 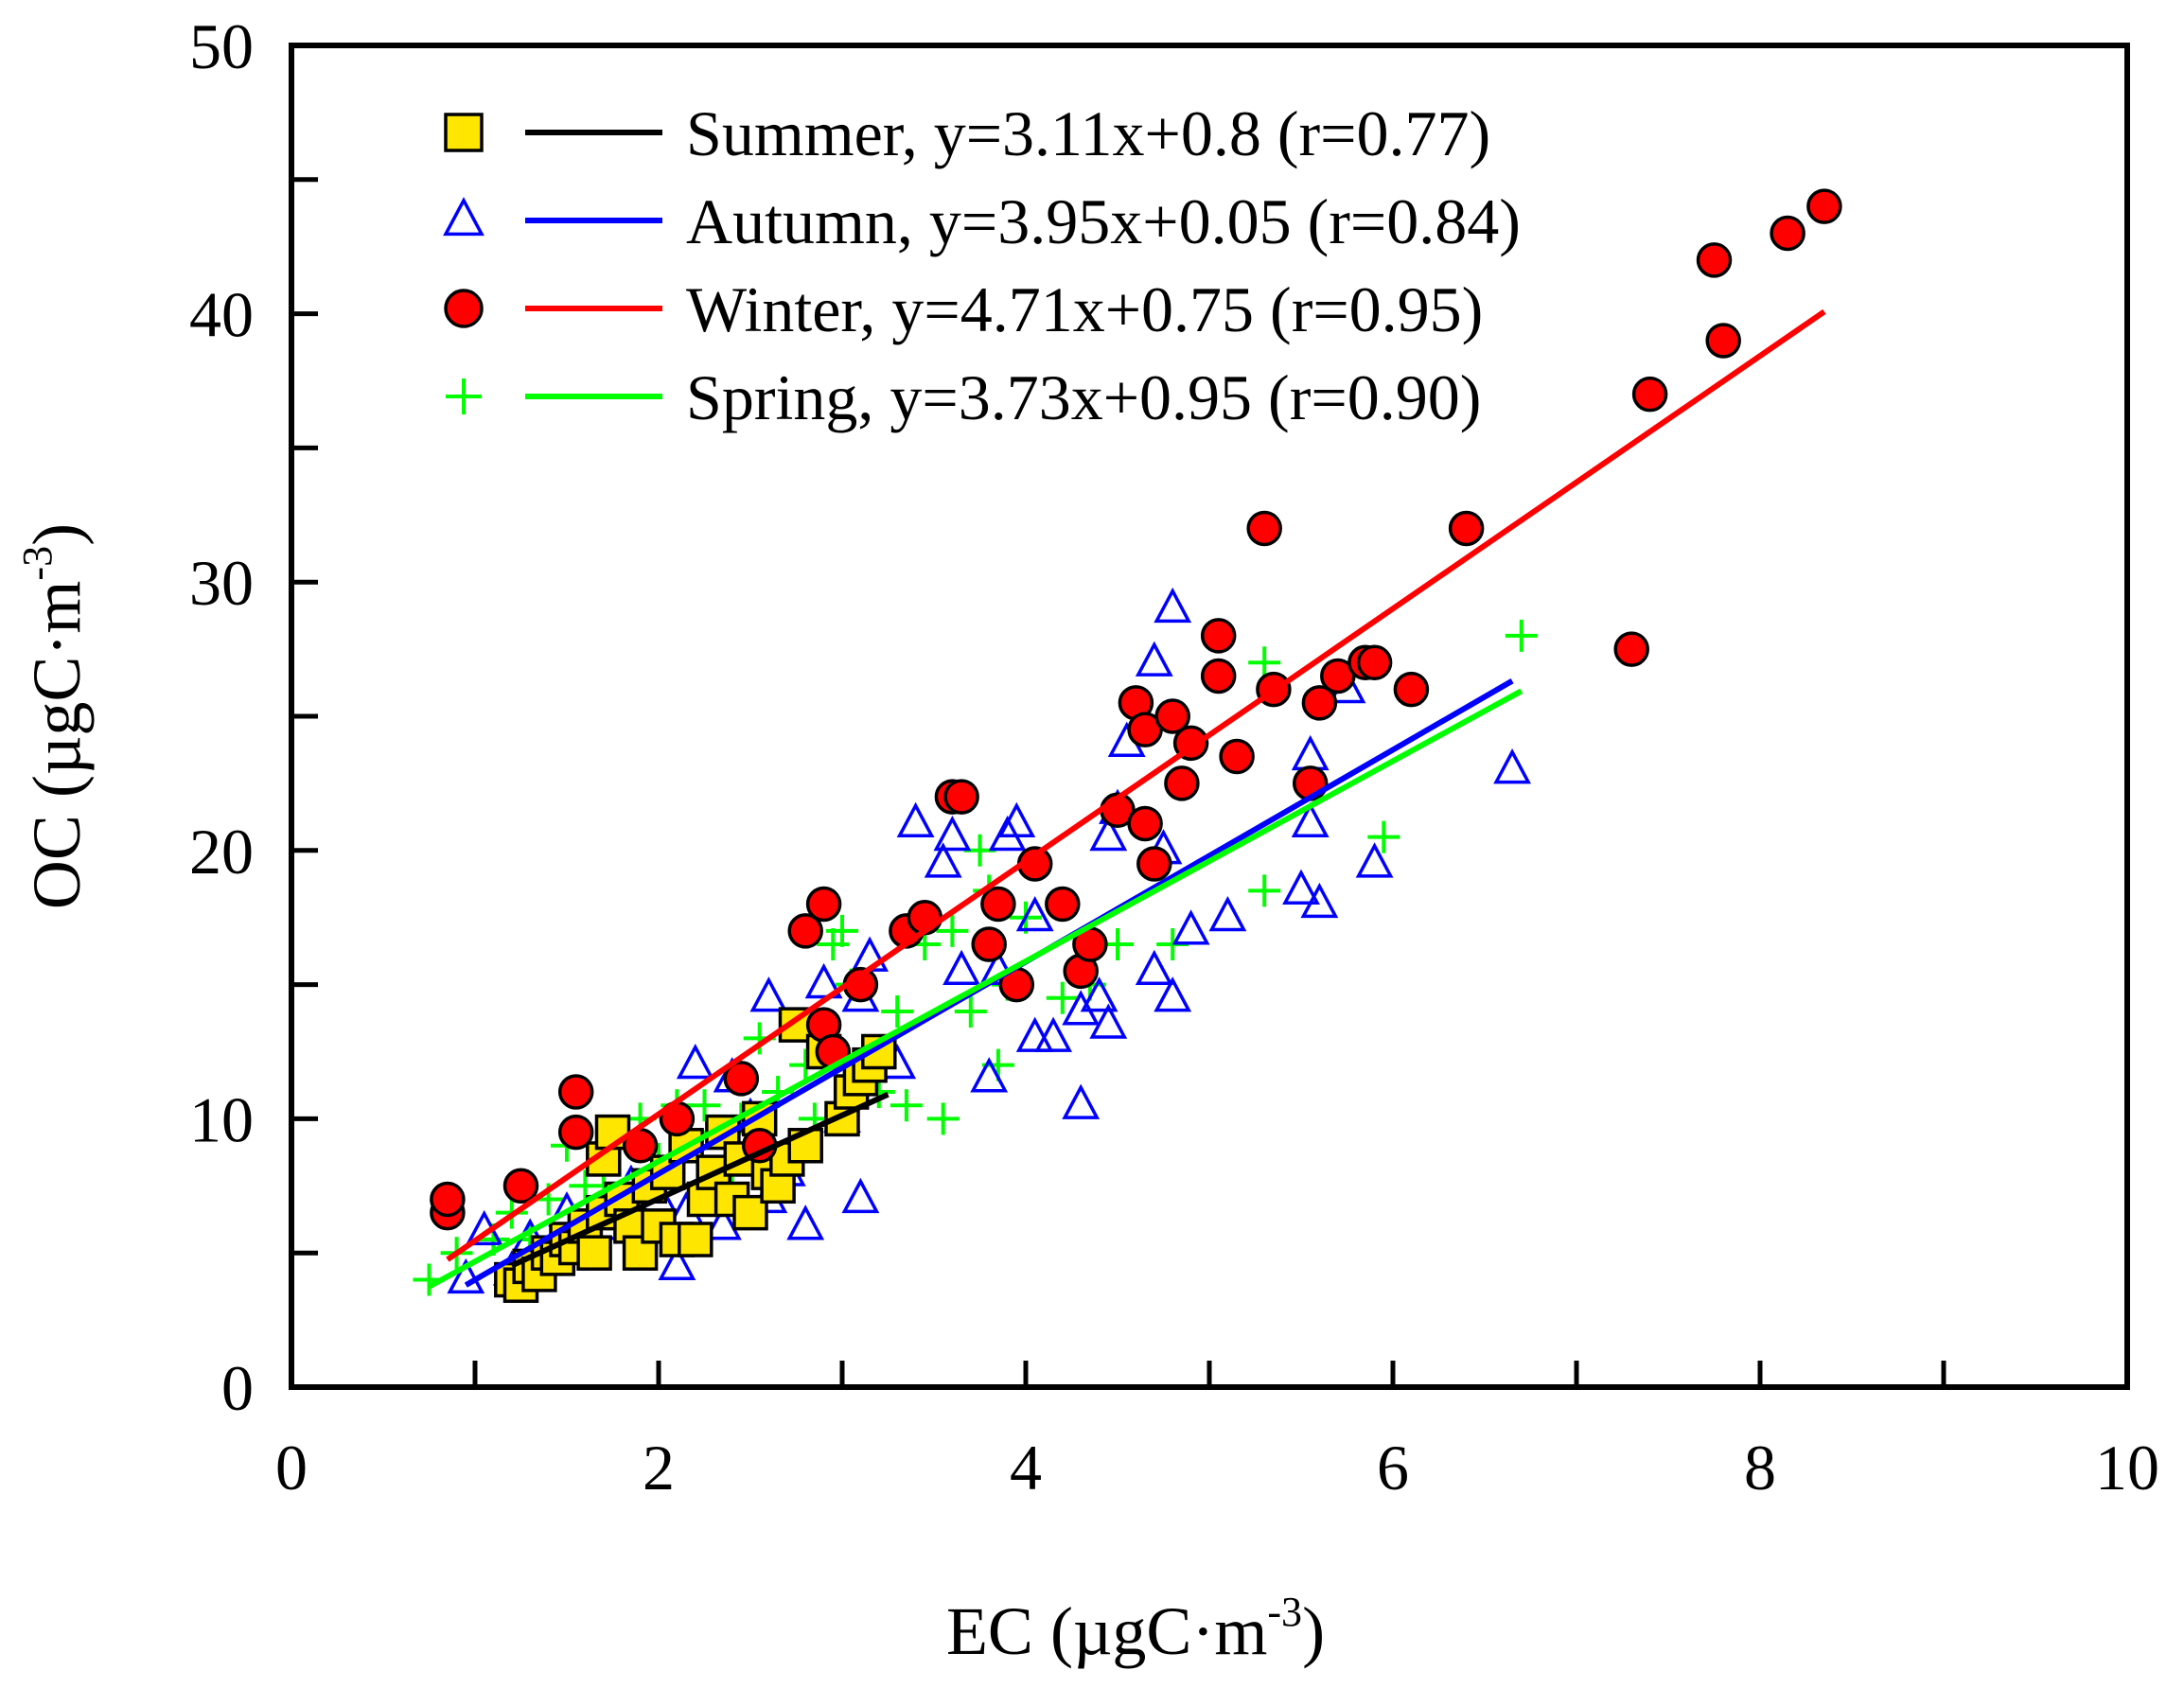 I want to click on legend-marker-winter, so click(x=464, y=308).